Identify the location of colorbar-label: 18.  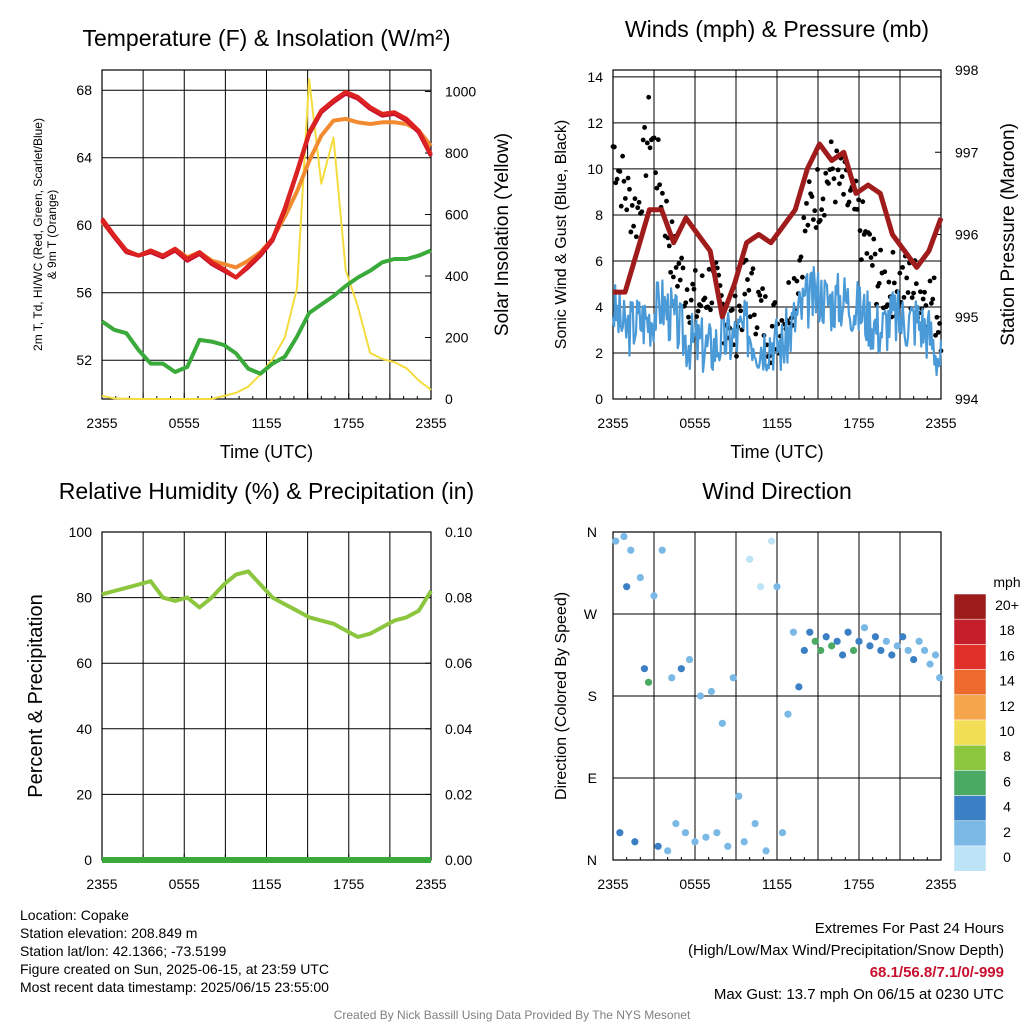
(1007, 630).